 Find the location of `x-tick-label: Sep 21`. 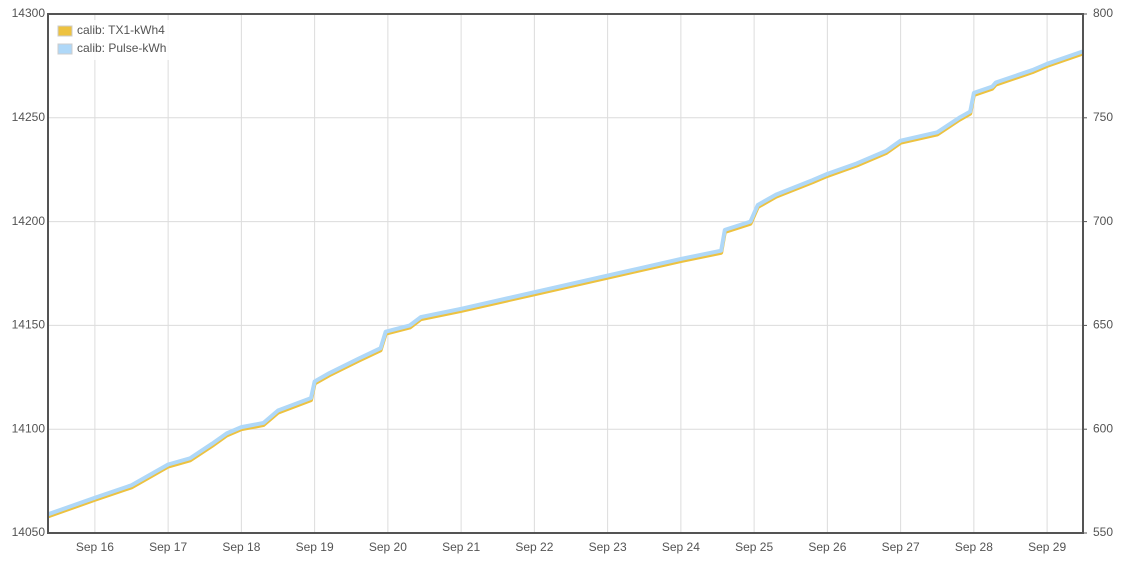

x-tick-label: Sep 21 is located at coordinates (461, 547).